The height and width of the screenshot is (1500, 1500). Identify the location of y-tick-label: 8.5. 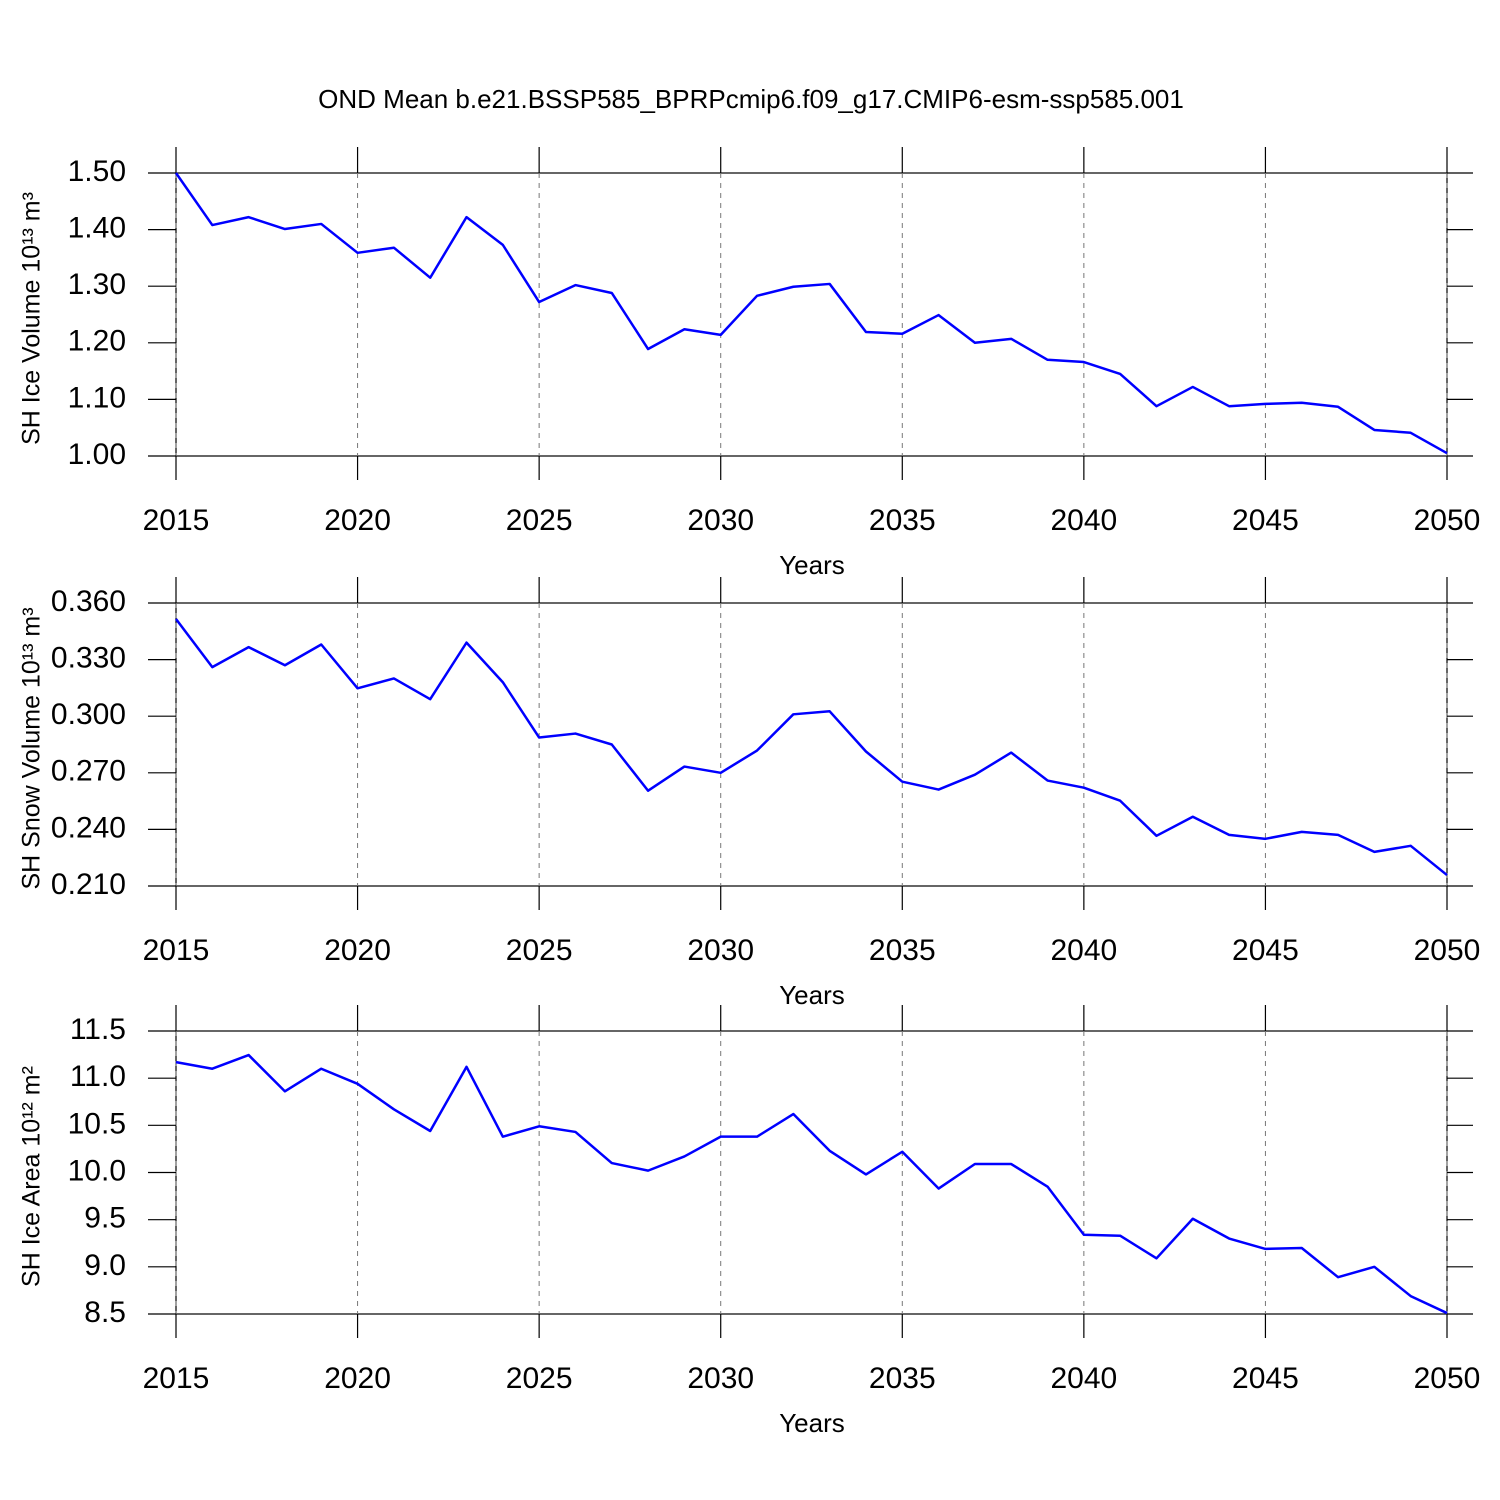
(105, 1312).